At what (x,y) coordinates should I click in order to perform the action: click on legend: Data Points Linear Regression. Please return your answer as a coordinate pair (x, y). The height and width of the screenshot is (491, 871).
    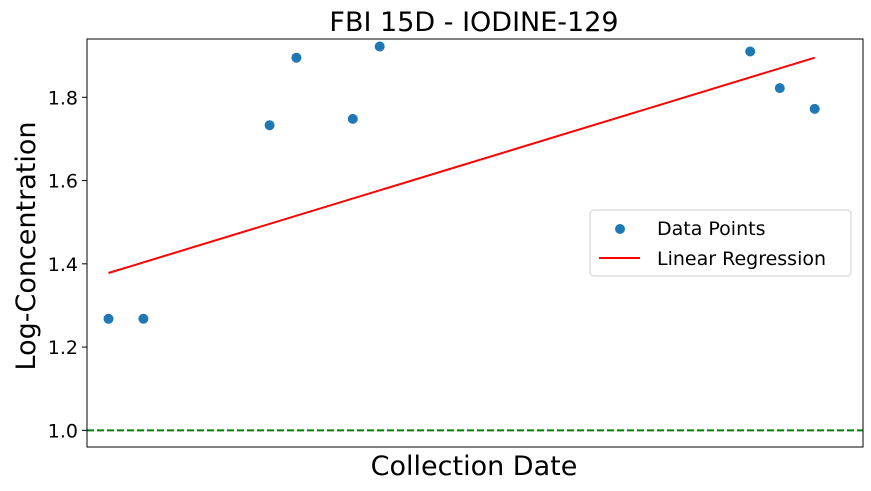
    Looking at the image, I should click on (720, 243).